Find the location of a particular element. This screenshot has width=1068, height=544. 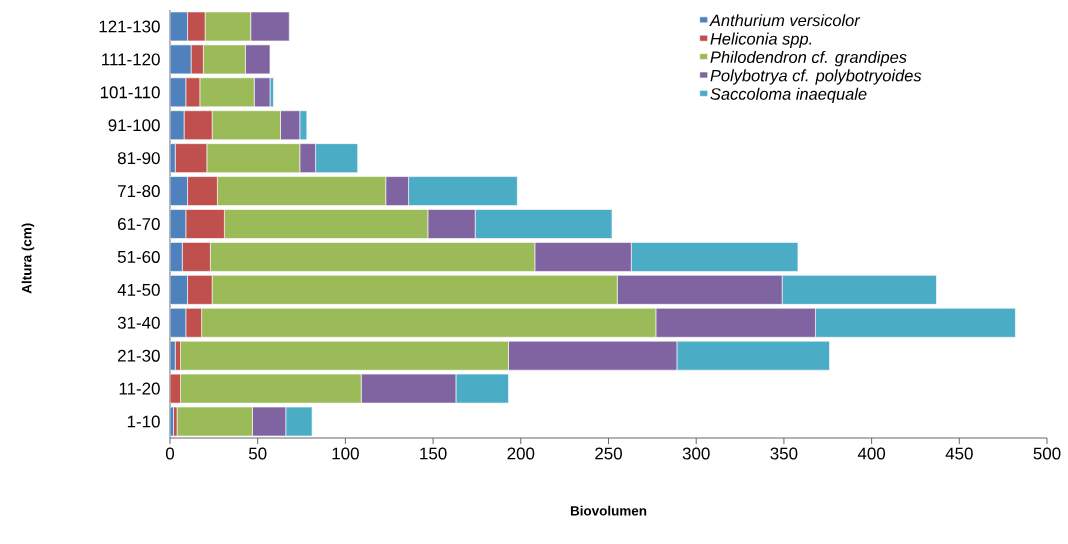

y-tick-label: 81-90 is located at coordinates (138, 158).